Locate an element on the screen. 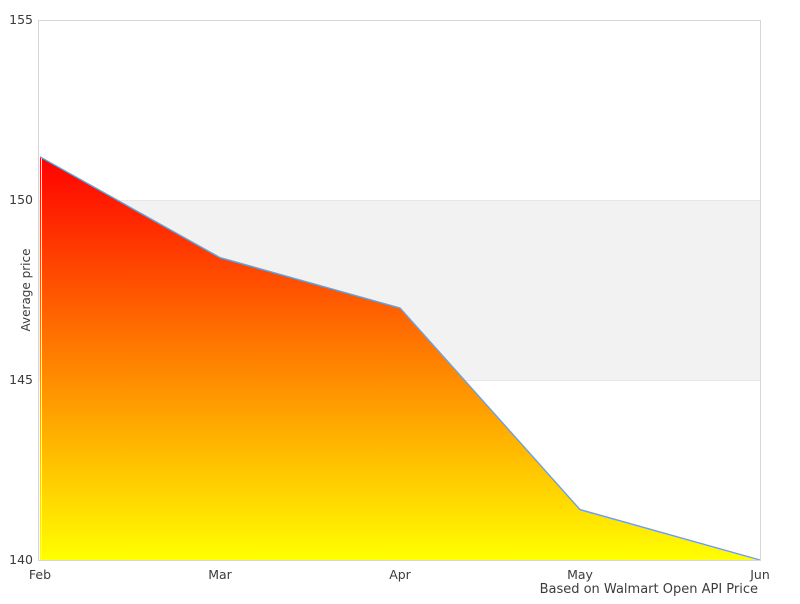 Image resolution: width=800 pixels, height=604 pixels. x-tick-label: May is located at coordinates (580, 574).